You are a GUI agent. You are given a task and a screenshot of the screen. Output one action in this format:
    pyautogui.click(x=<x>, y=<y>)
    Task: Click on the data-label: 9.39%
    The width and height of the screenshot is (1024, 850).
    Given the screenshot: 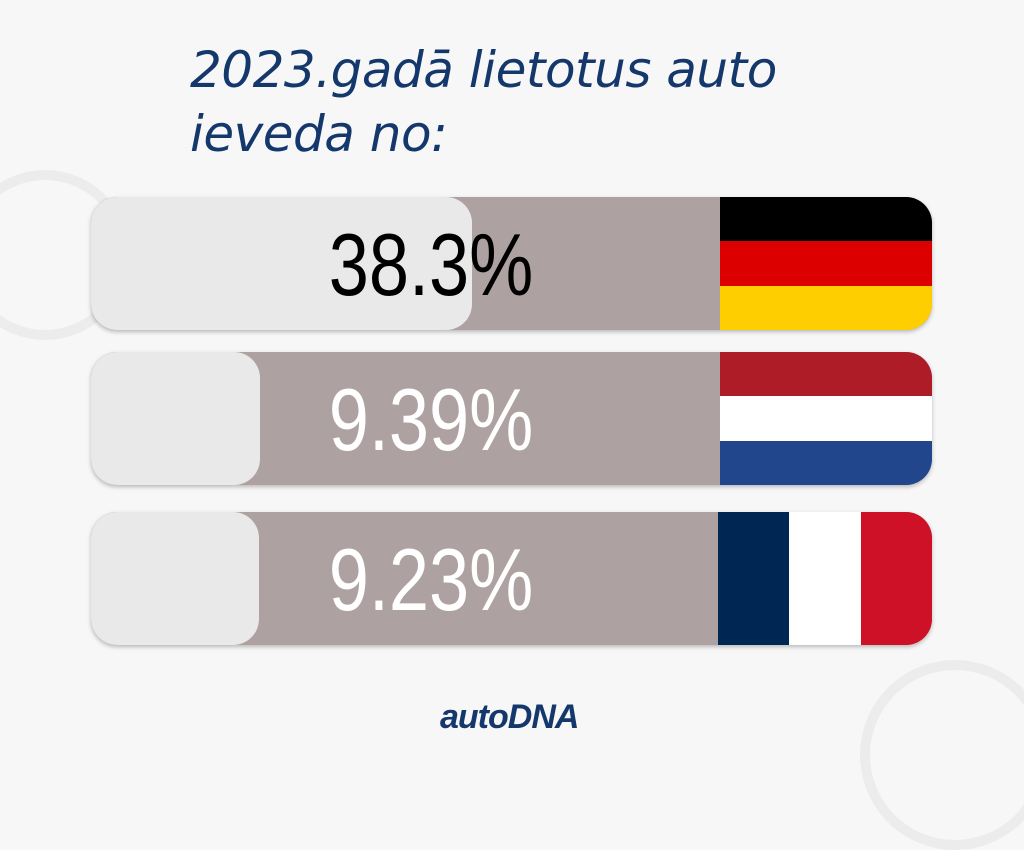 What is the action you would take?
    pyautogui.click(x=431, y=419)
    